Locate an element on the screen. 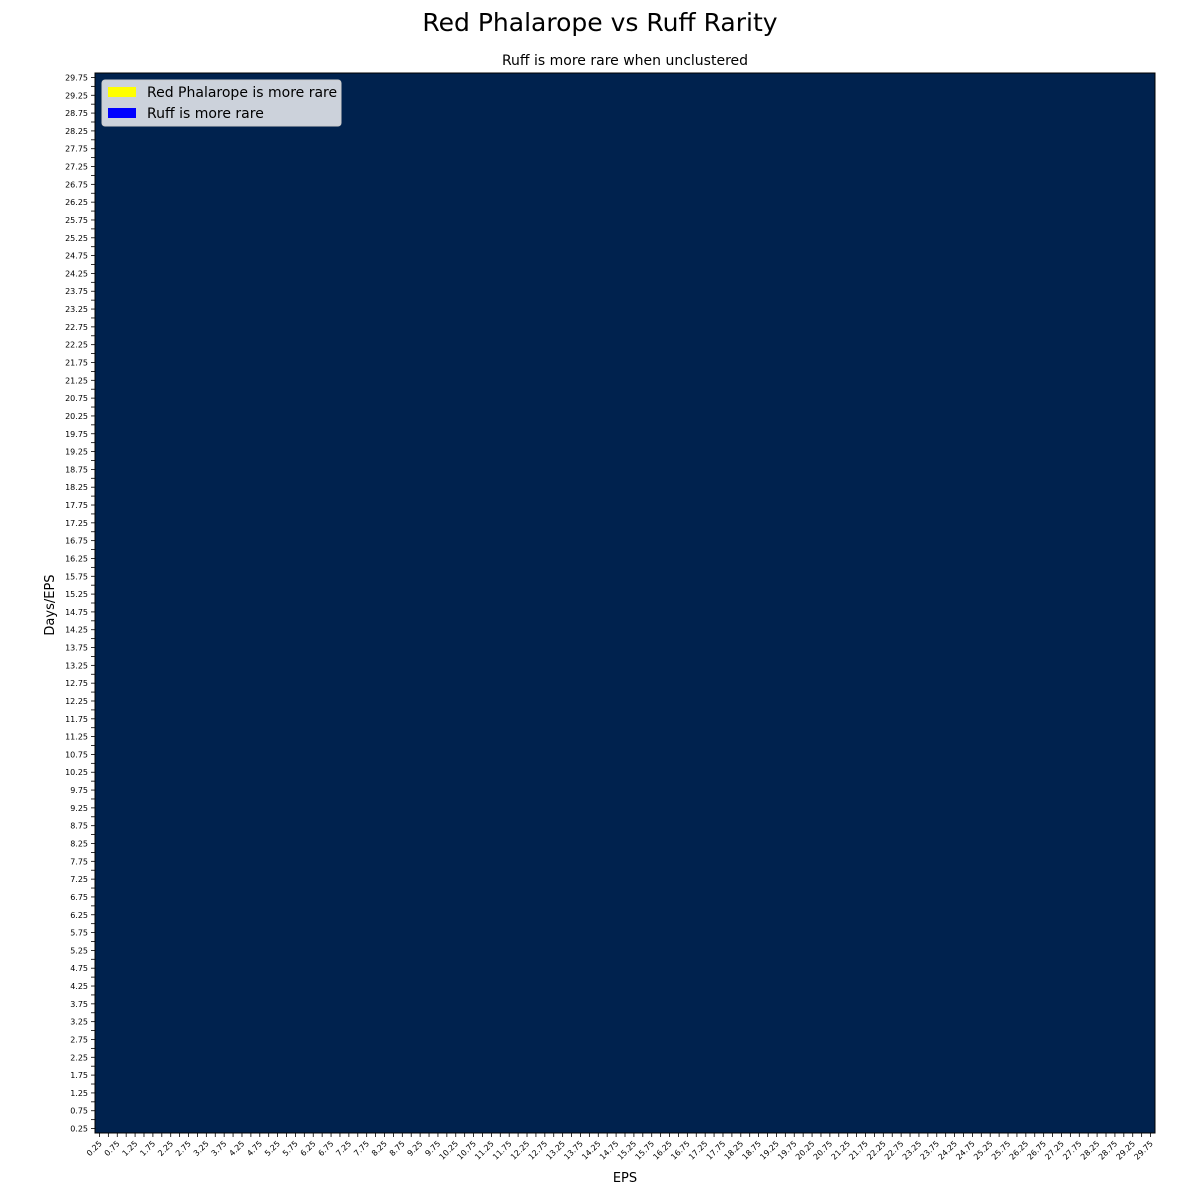 The width and height of the screenshot is (1200, 1200). y-tick-label: 21.25 is located at coordinates (76, 380).